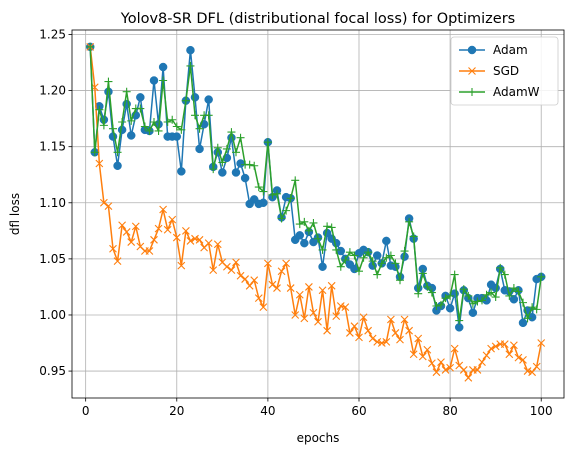 The width and height of the screenshot is (576, 455). Describe the element at coordinates (504, 71) in the screenshot. I see `legend-box` at that location.